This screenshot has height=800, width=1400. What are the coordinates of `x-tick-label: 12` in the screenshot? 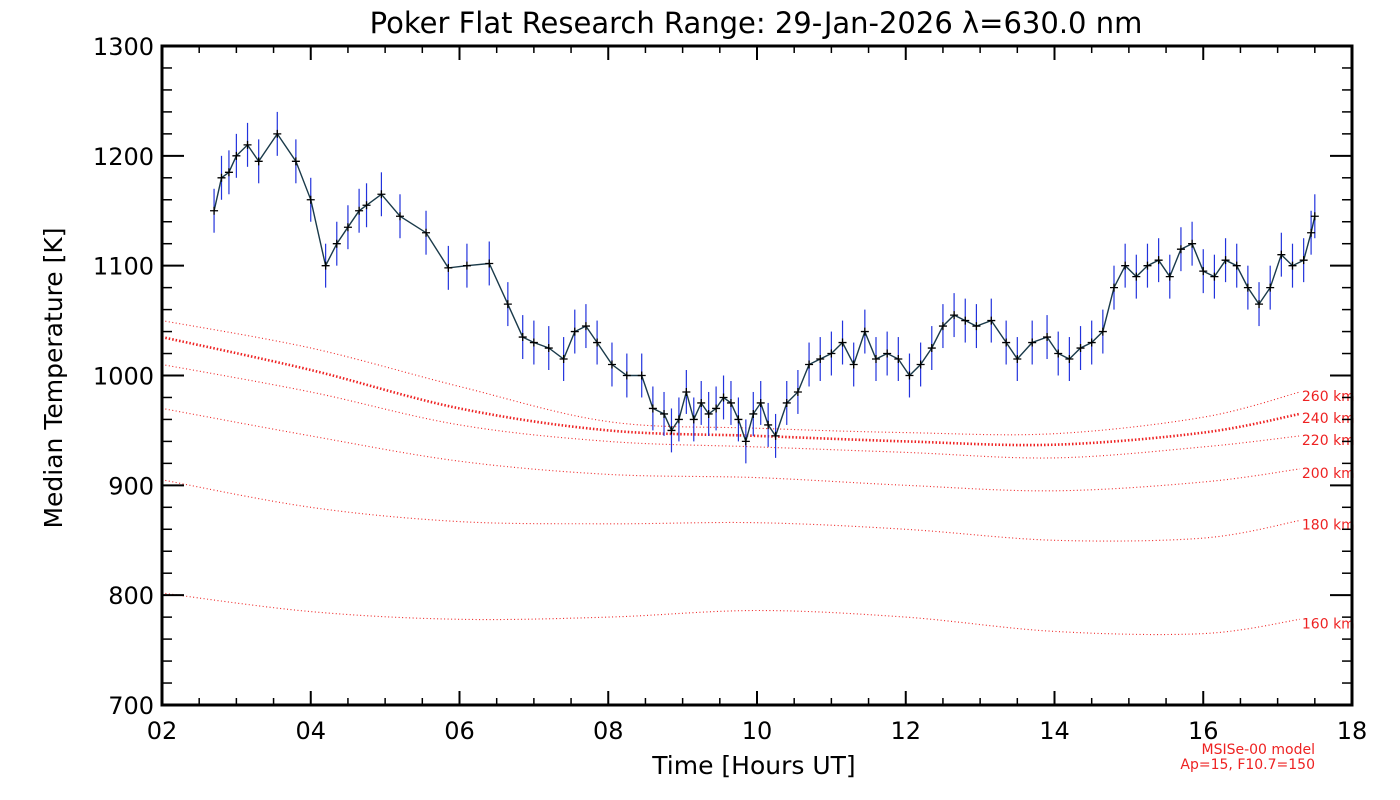 It's located at (905, 731).